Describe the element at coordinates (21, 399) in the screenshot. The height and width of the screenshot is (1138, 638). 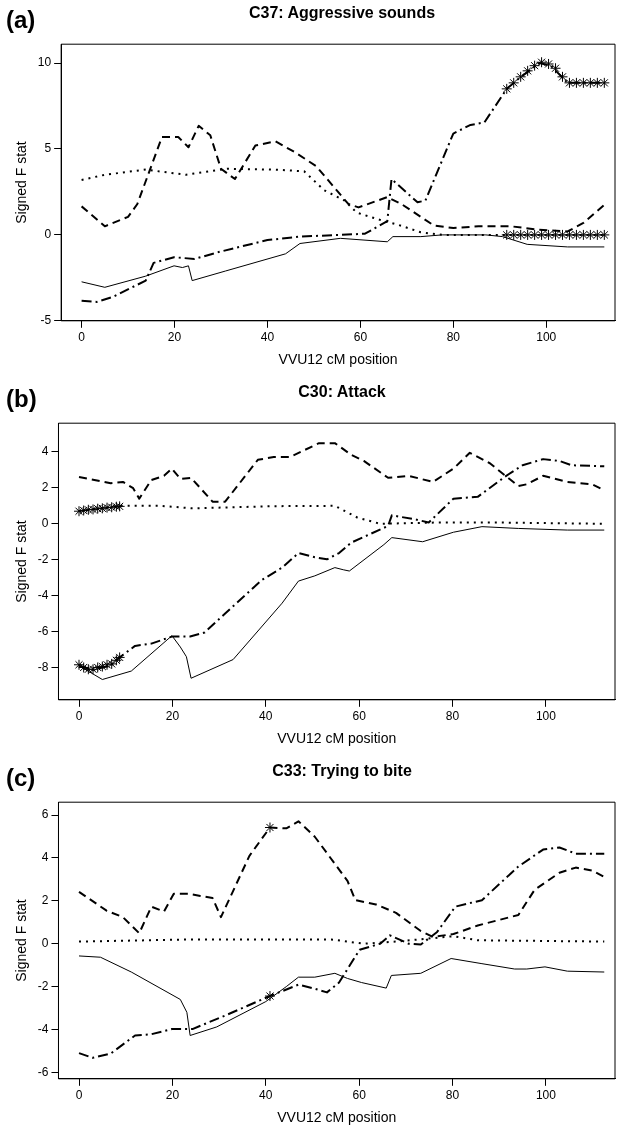
I see `text: (b)` at that location.